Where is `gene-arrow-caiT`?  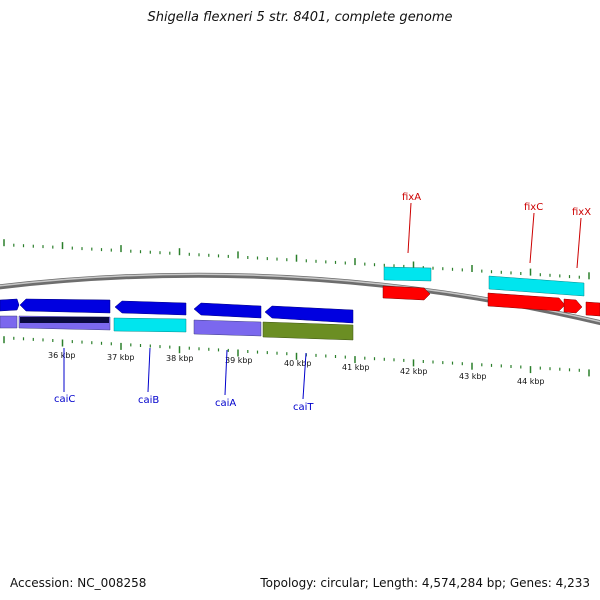 gene-arrow-caiT is located at coordinates (309, 314).